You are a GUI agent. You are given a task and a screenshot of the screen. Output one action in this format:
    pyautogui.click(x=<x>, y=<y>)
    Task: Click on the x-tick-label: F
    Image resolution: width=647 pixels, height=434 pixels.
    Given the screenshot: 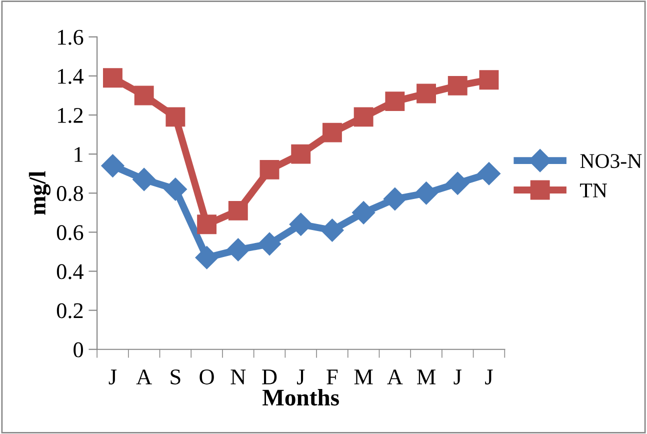 What is the action you would take?
    pyautogui.click(x=332, y=377)
    